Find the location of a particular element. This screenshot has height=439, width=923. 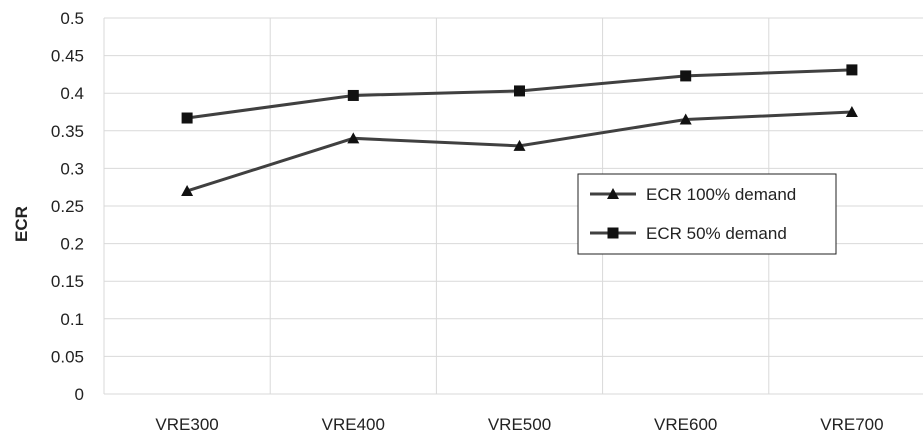

legend-label: ECR 50% demand is located at coordinates (716, 233).